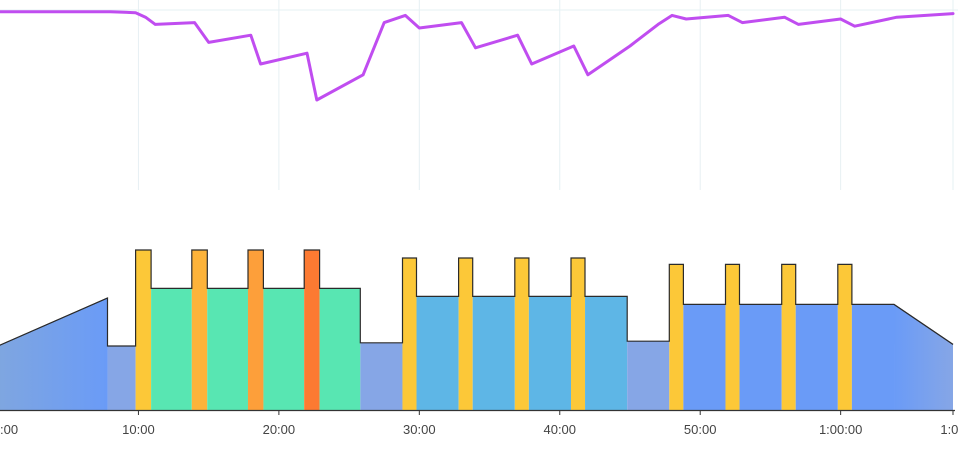 This screenshot has width=958, height=449. Describe the element at coordinates (559, 429) in the screenshot. I see `x-tick-label-4: 40:00` at that location.